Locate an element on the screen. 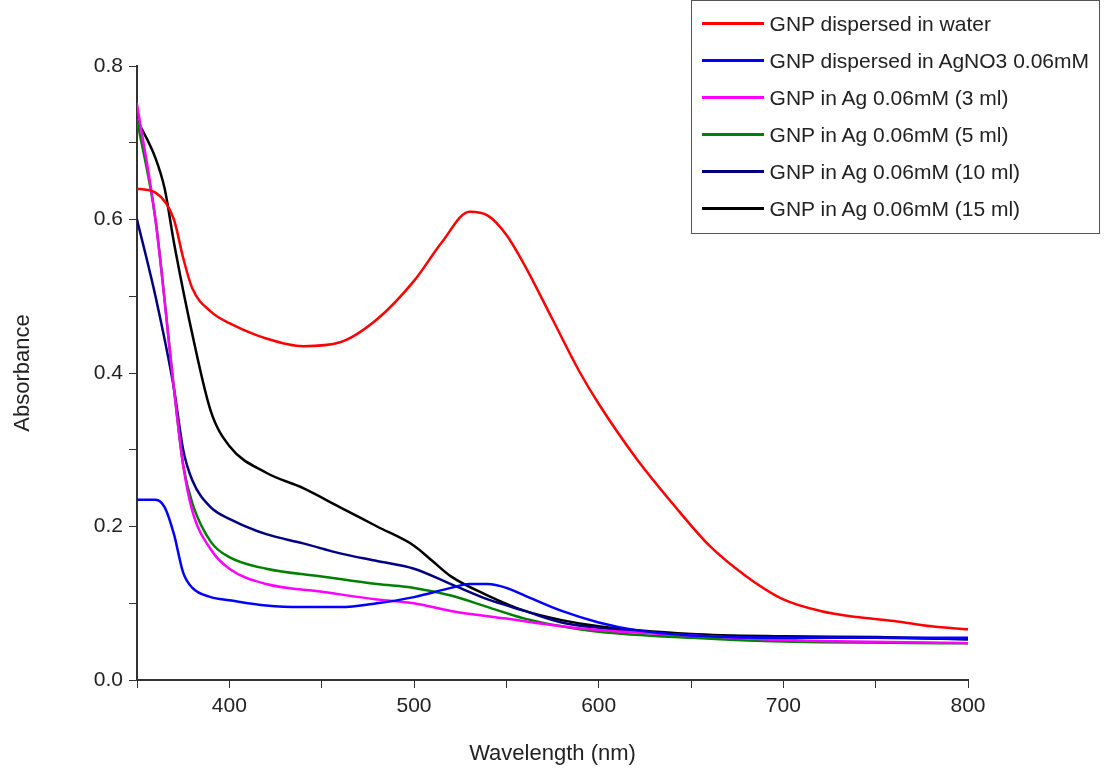 The image size is (1104, 779). legend-label: GNP in Ag 0.06mM (15 ml) is located at coordinates (895, 208).